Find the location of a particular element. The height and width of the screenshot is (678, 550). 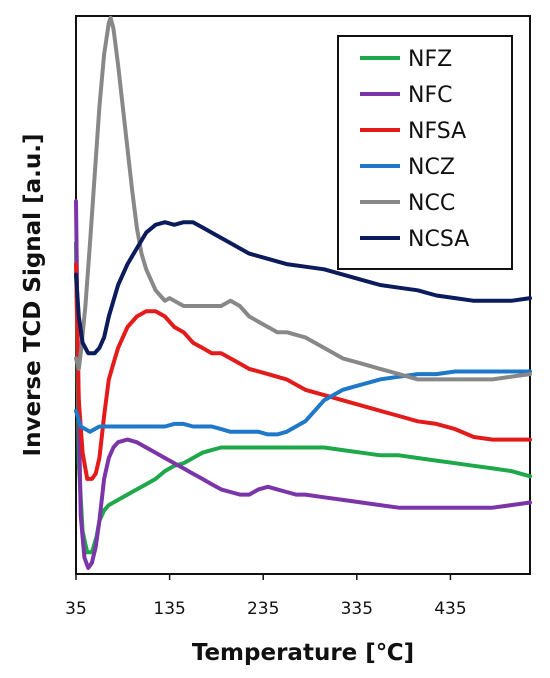

legend: NFZ NFC NFSA NCZ NCC NCSA is located at coordinates (425, 152).